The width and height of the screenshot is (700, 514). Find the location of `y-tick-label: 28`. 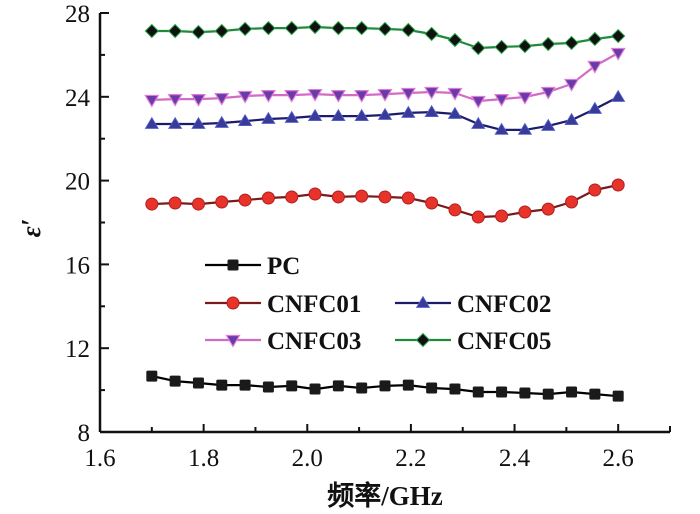

y-tick-label: 28 is located at coordinates (77, 14).